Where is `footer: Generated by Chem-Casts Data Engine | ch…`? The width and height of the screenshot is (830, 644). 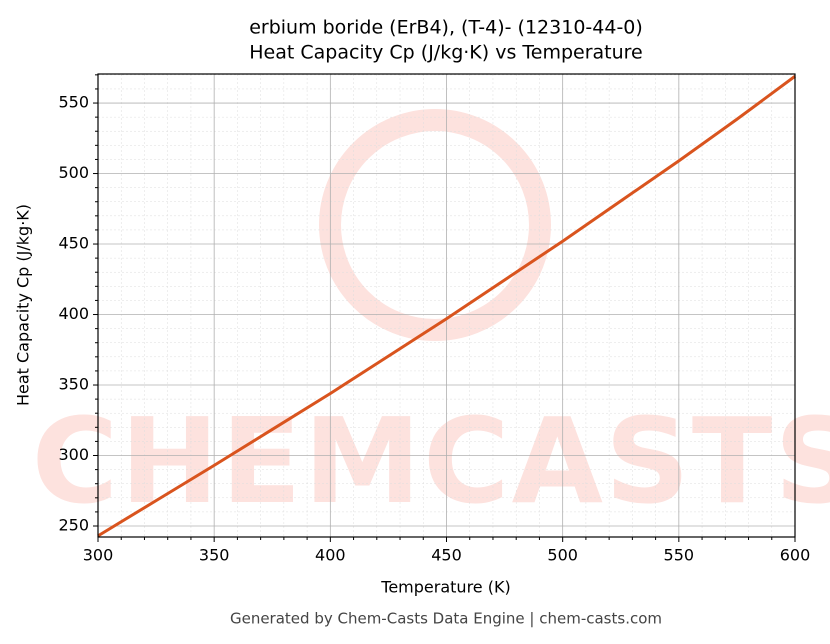
footer: Generated by Chem-Casts Data Engine | ch… is located at coordinates (446, 619).